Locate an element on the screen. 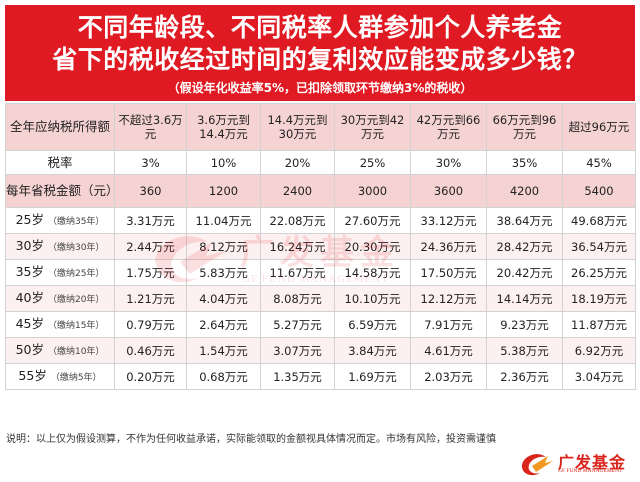  value-cell: 20.30万元 is located at coordinates (372, 246).